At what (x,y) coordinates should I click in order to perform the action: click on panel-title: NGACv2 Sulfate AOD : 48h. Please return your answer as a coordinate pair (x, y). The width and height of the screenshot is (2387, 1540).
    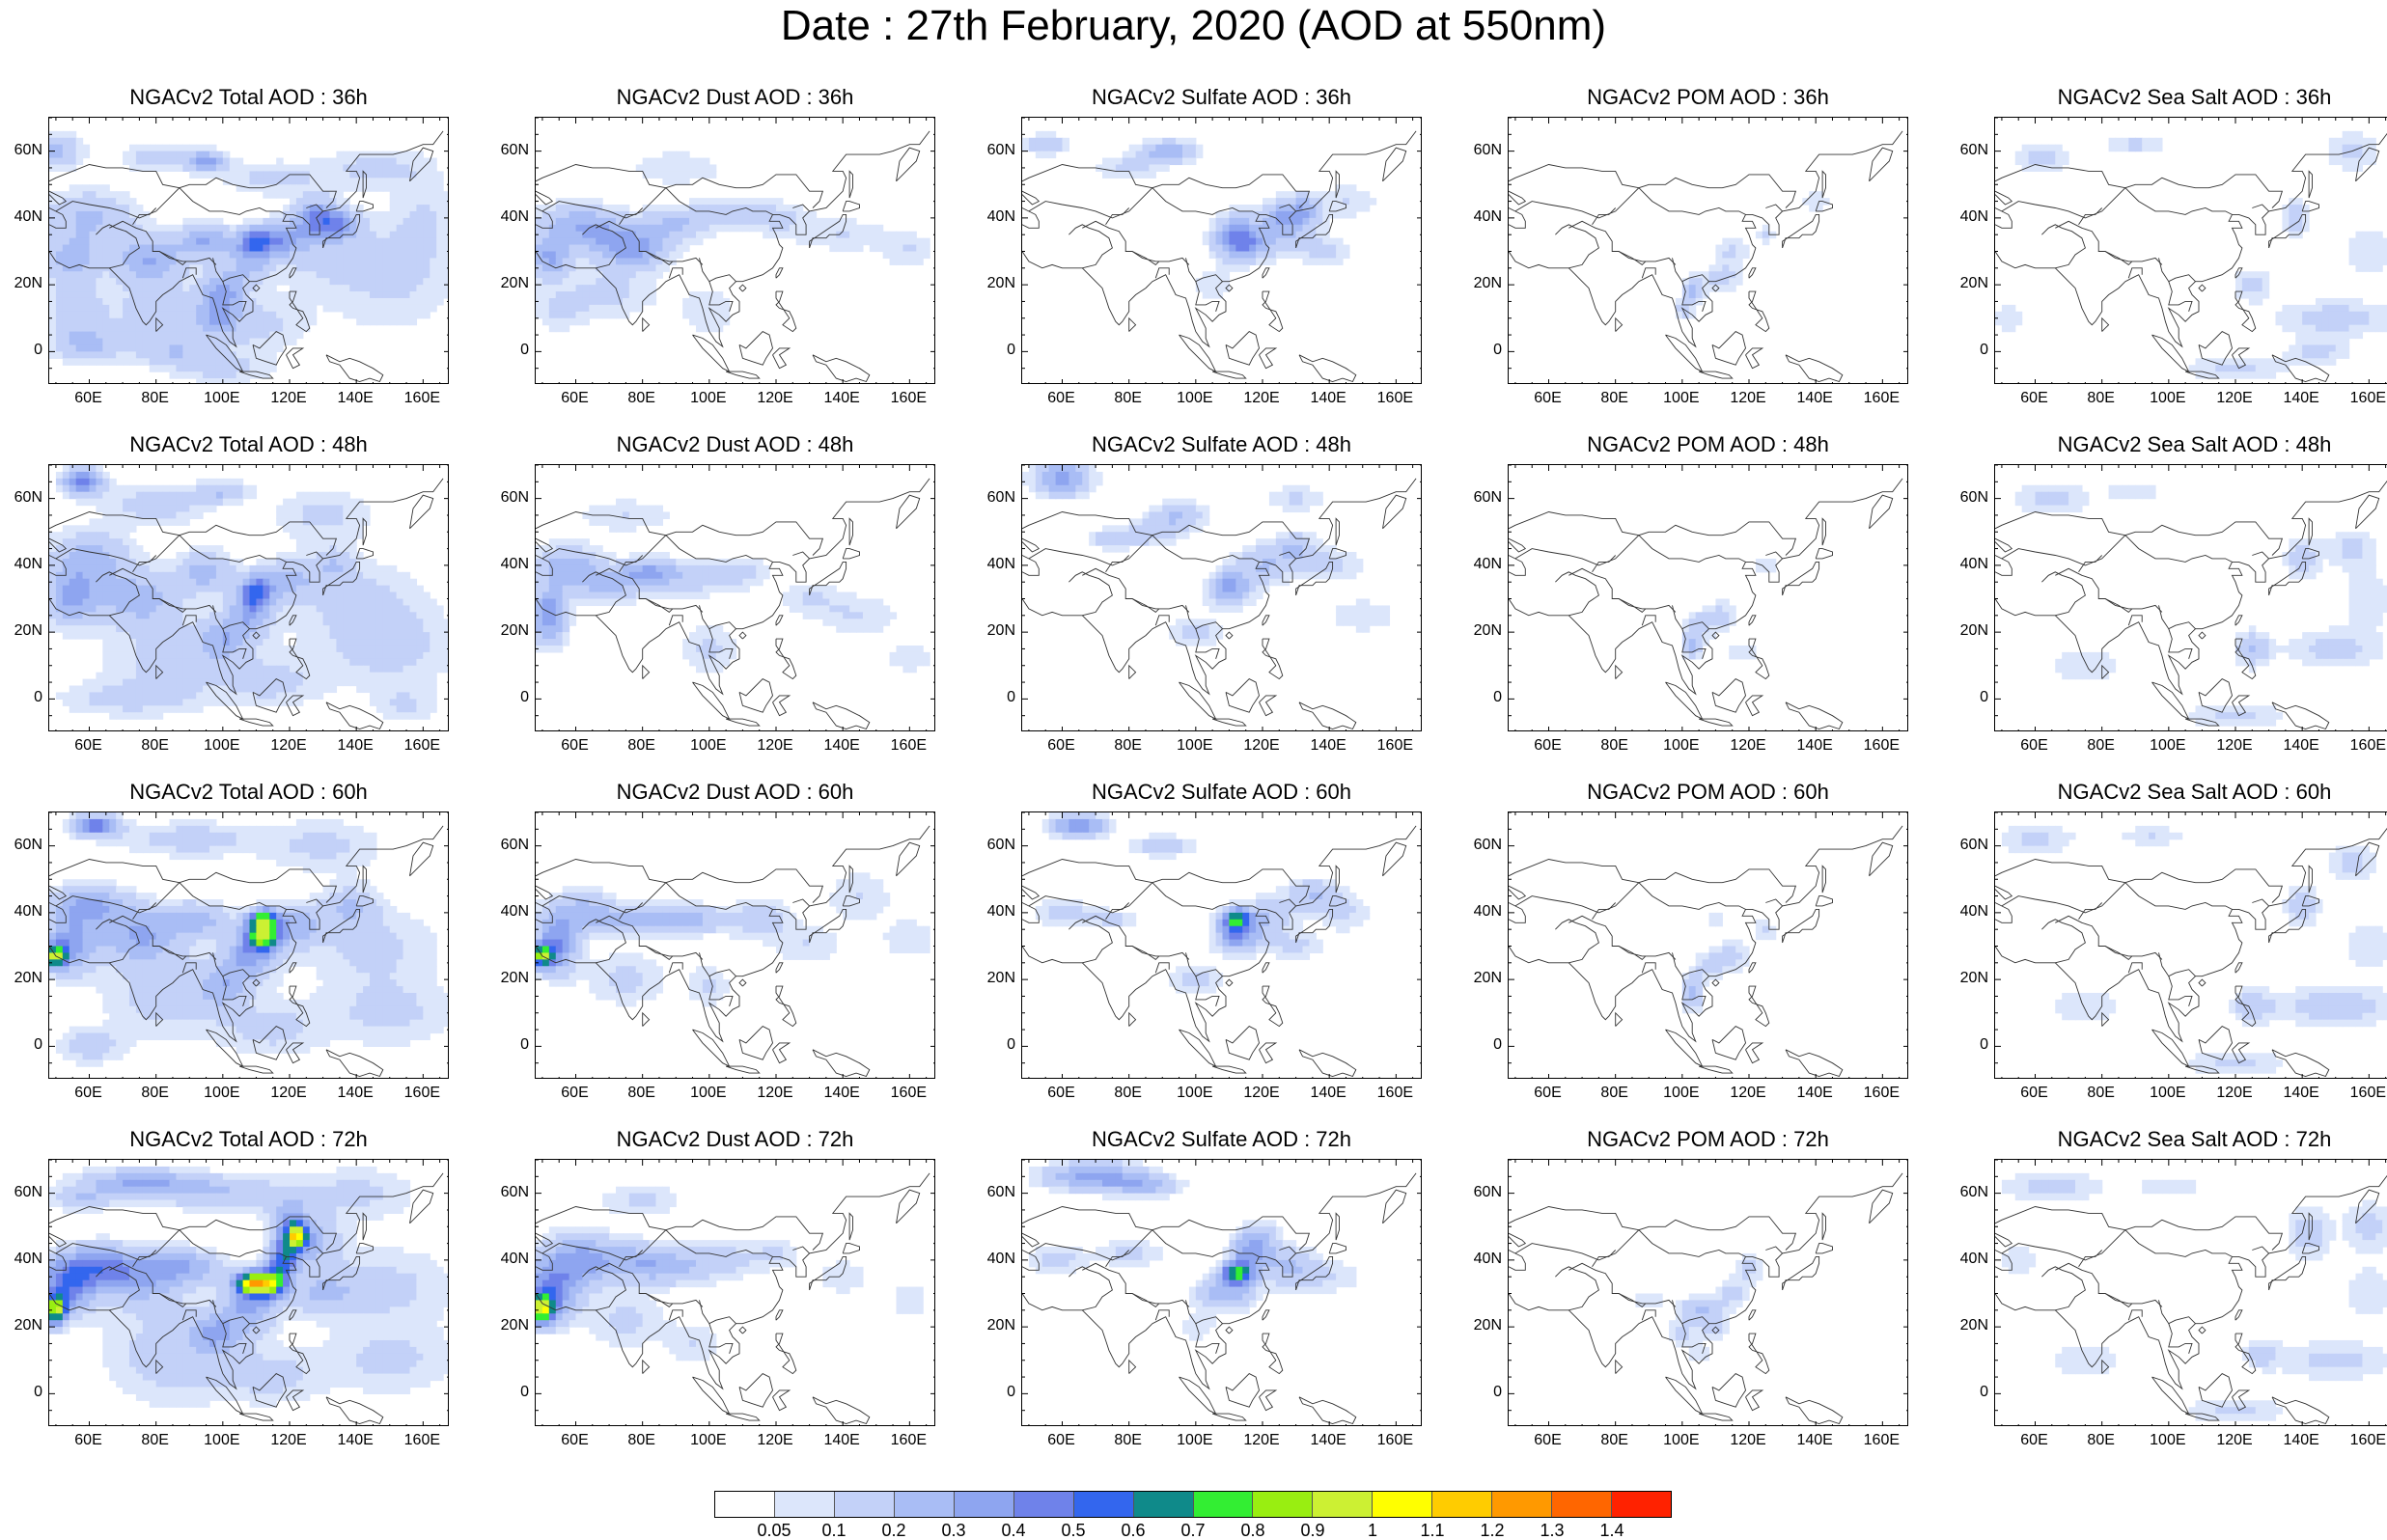
    Looking at the image, I should click on (1221, 444).